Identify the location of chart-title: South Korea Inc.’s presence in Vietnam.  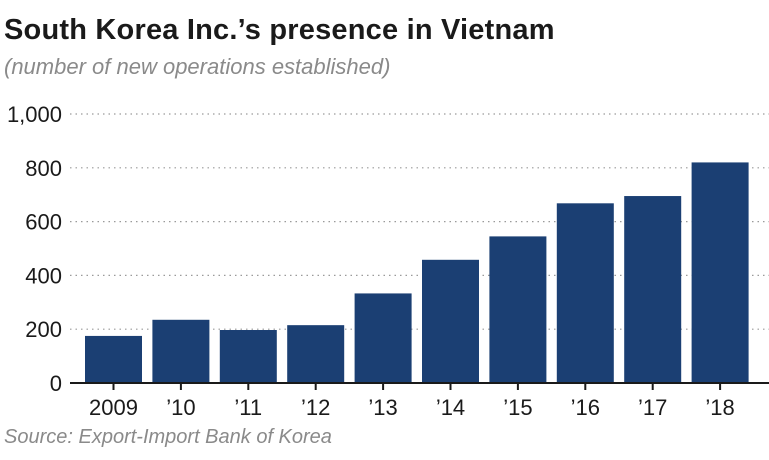
(279, 30).